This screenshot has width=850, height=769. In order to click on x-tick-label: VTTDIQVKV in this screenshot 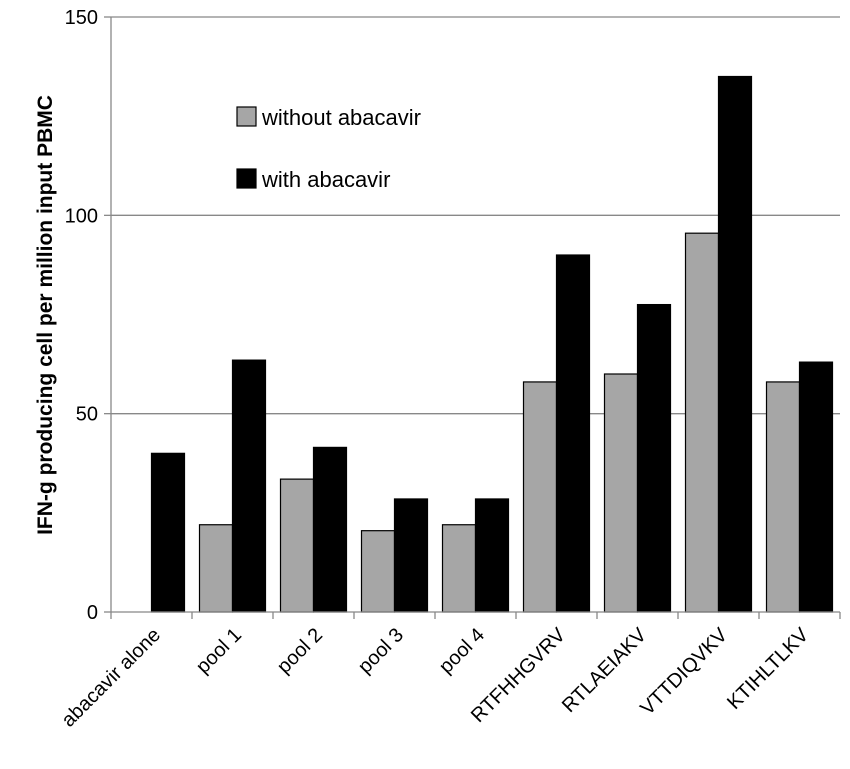, I will do `click(684, 672)`.